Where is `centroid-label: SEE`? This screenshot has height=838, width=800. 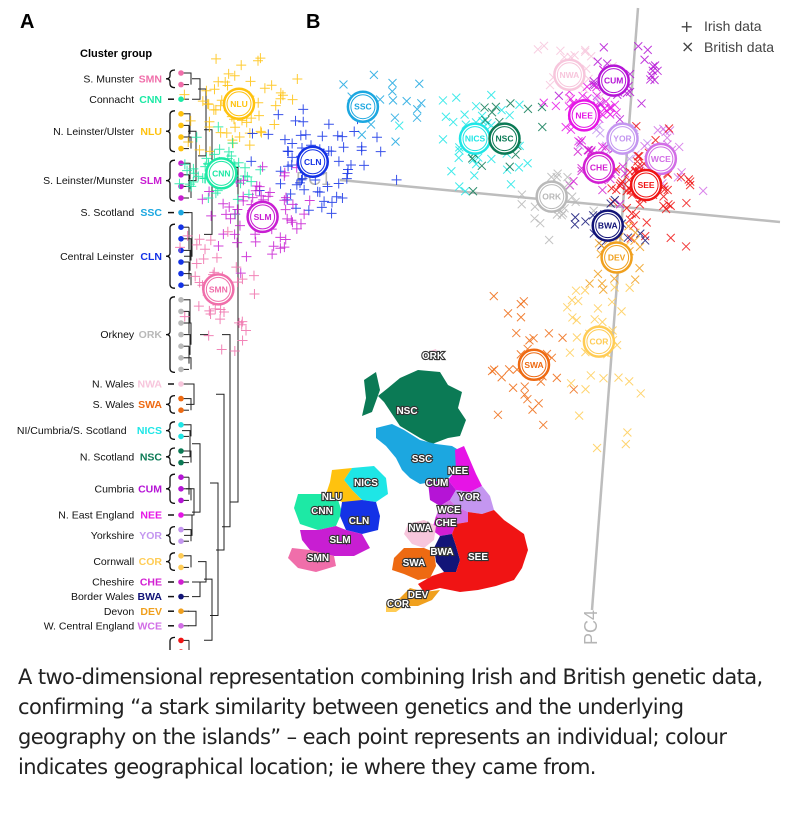
centroid-label: SEE is located at coordinates (646, 185).